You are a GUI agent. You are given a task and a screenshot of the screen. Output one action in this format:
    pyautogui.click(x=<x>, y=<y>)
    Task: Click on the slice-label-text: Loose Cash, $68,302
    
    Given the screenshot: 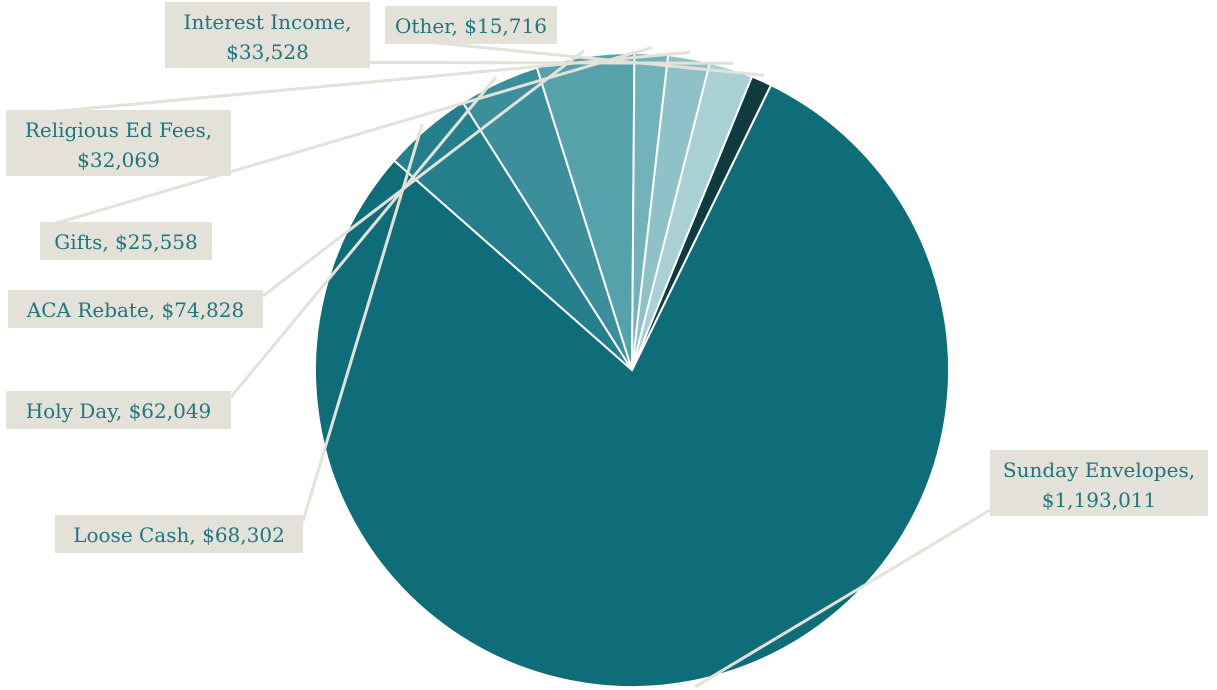 What is the action you would take?
    pyautogui.click(x=179, y=535)
    